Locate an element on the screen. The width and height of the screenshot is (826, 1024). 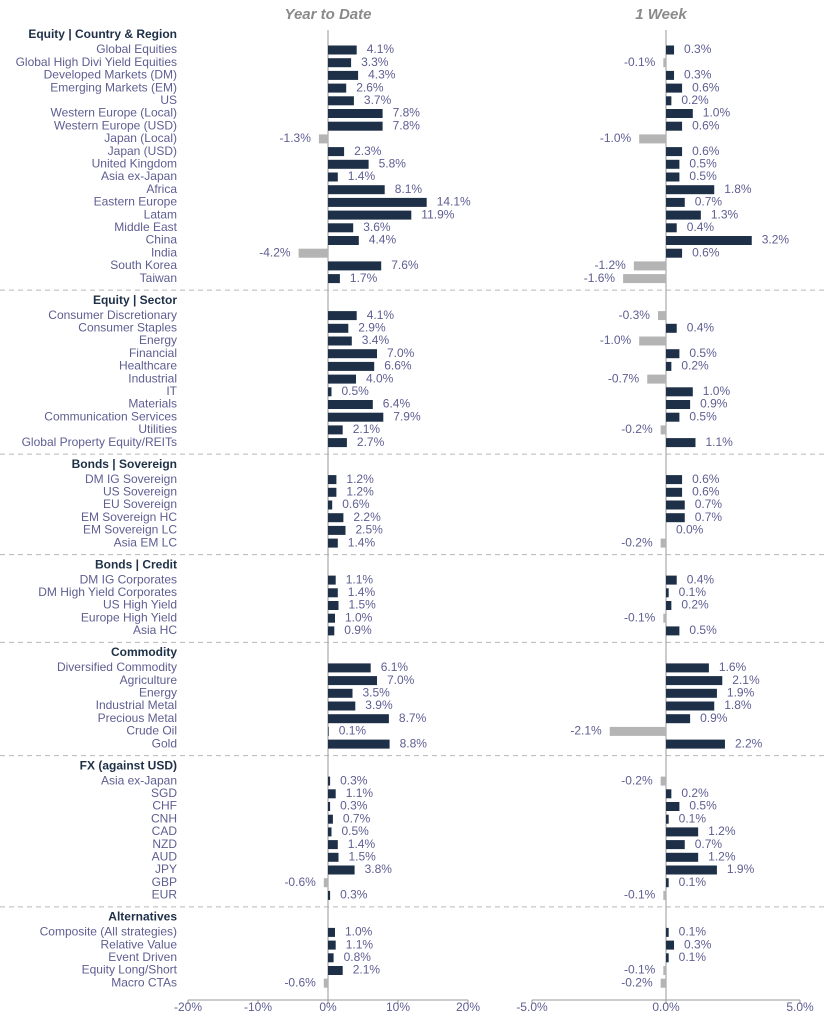
value-label: 2.3% is located at coordinates (368, 151).